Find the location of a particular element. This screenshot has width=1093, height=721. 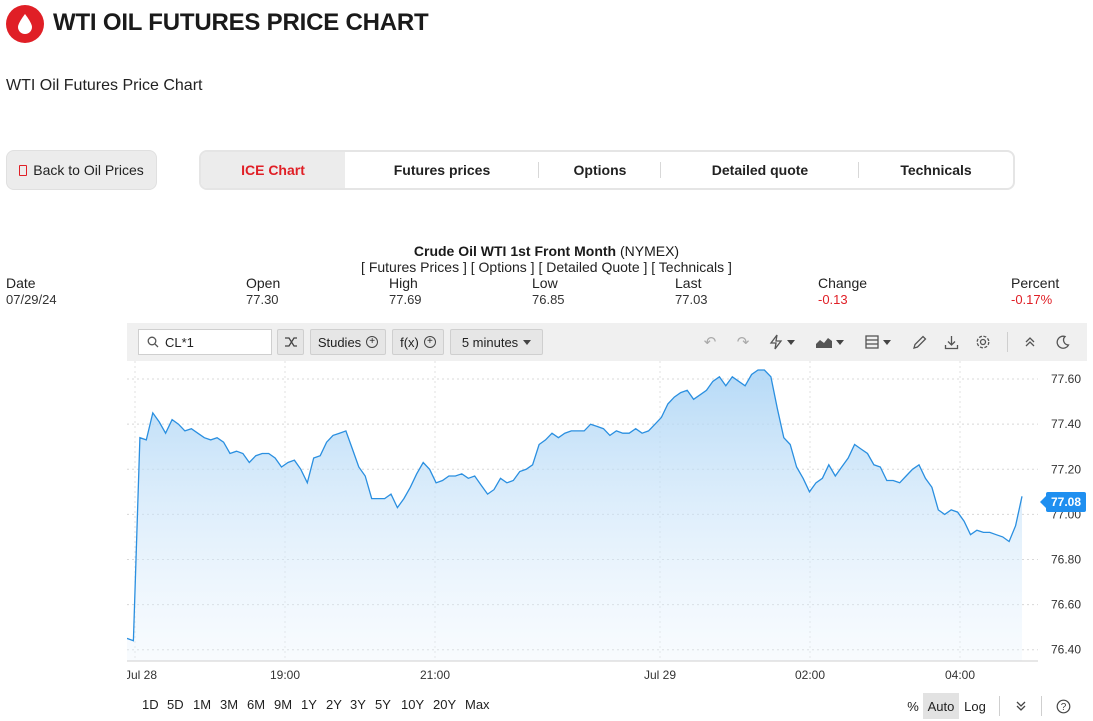

download-icon is located at coordinates (951, 342).